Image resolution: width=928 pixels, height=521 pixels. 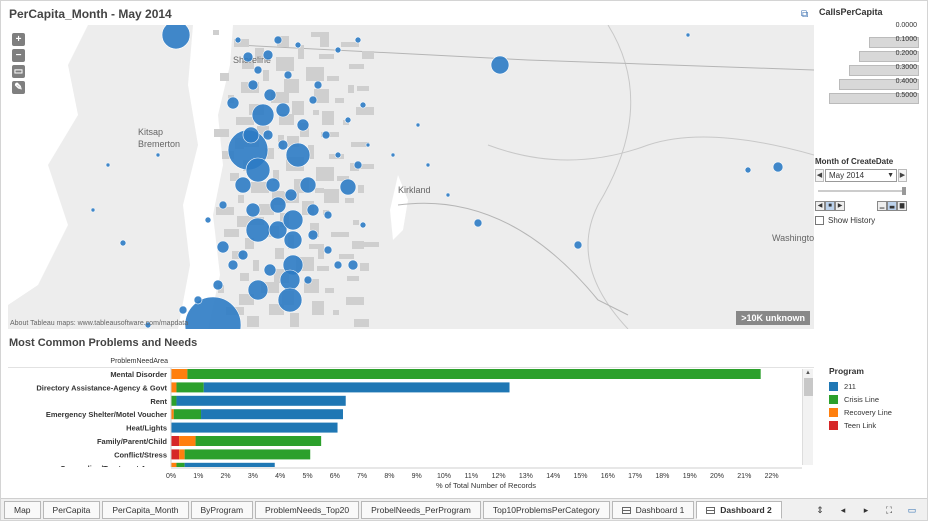 I want to click on pause-button: ■, so click(x=830, y=206).